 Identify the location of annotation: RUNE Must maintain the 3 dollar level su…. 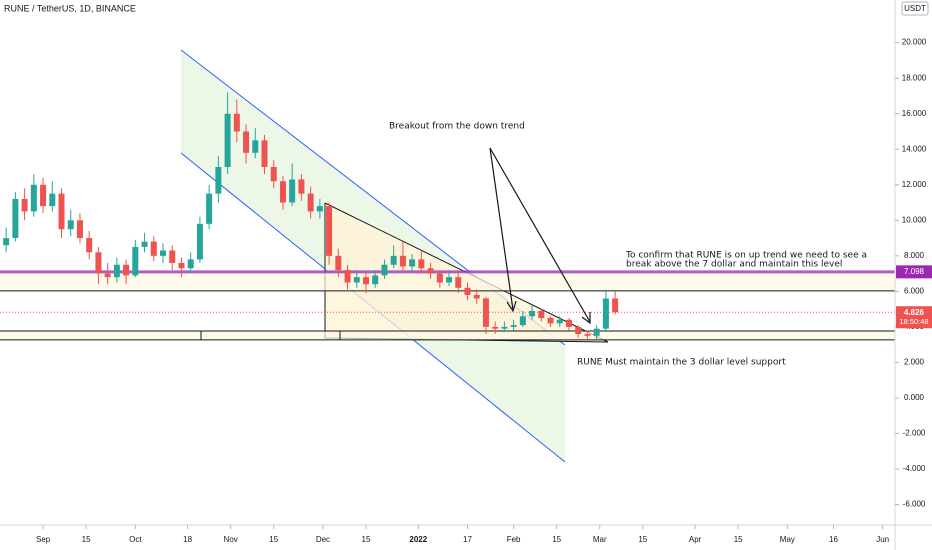
(681, 363).